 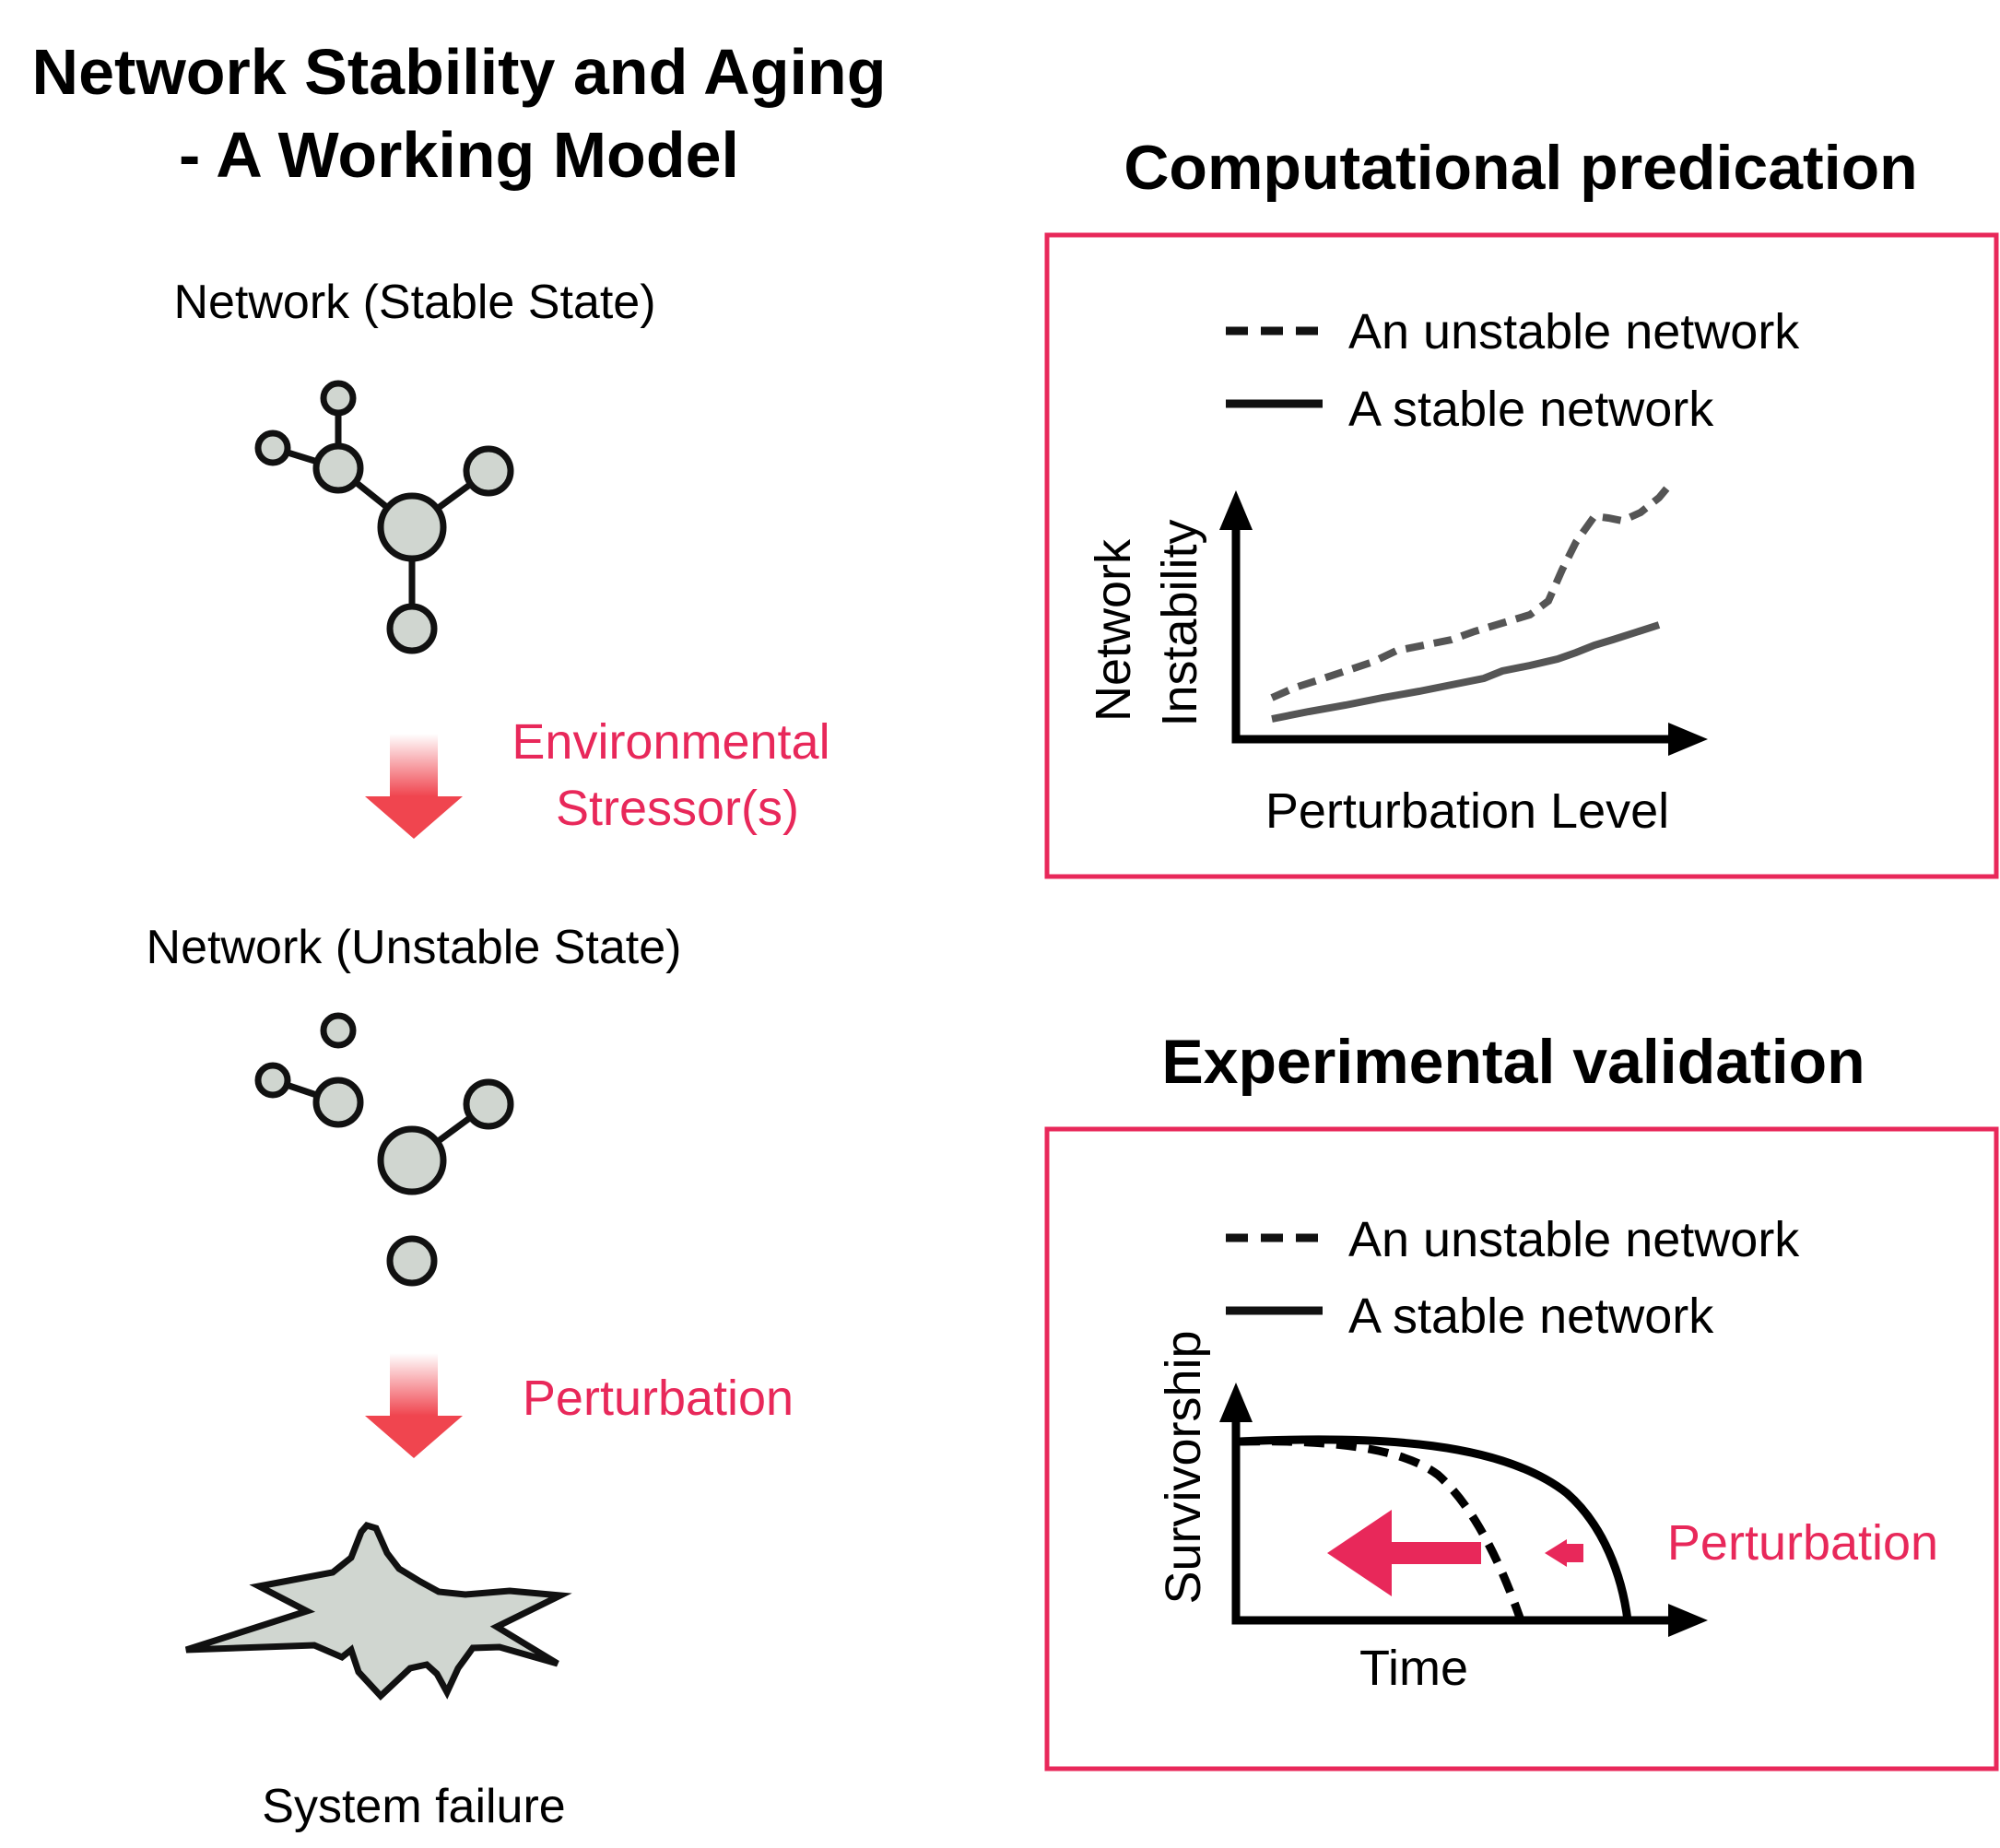 I want to click on unstable-curve, so click(x=1473, y=589).